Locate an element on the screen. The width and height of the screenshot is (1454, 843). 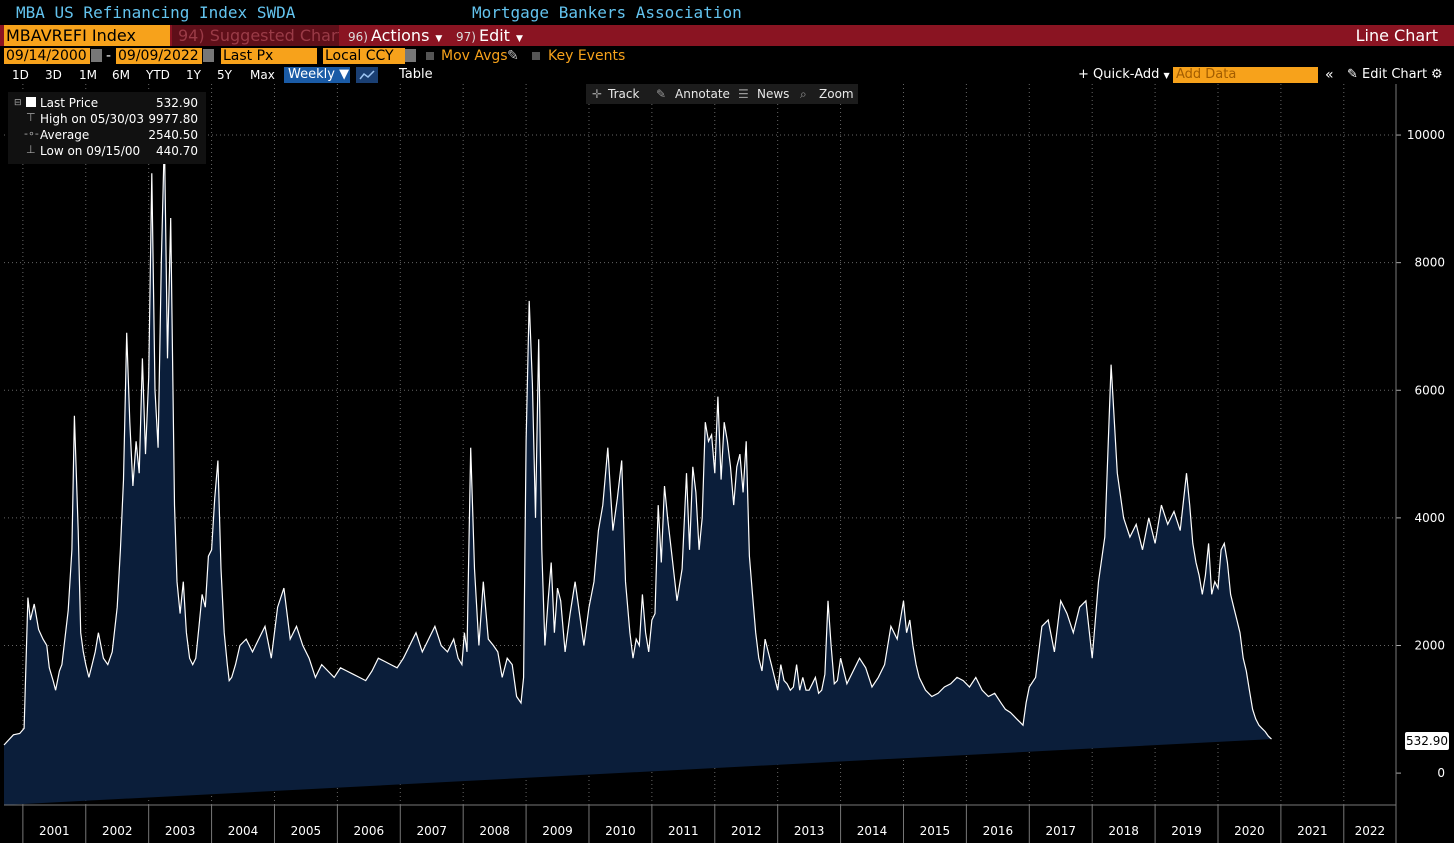
y-tick-label: 10000 is located at coordinates (1426, 135).